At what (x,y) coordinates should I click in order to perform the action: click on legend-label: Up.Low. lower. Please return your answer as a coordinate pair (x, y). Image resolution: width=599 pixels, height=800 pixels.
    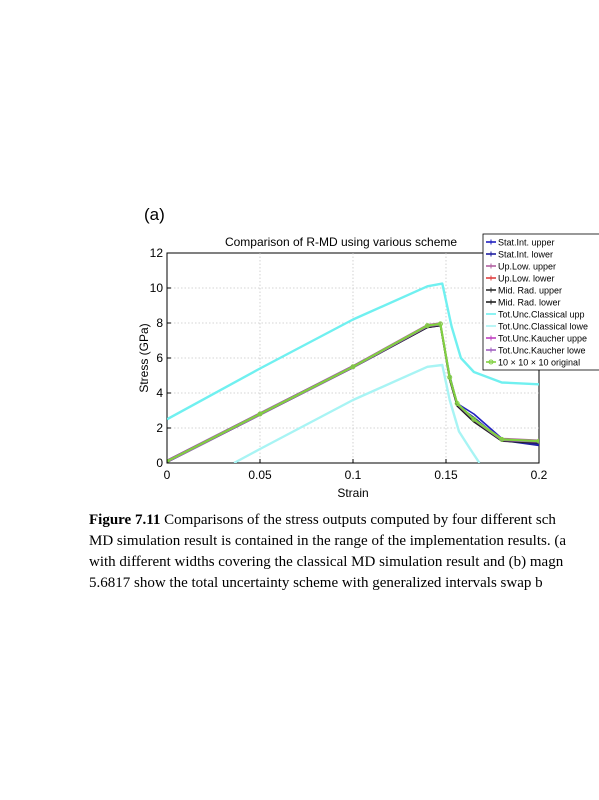
    Looking at the image, I should click on (526, 279).